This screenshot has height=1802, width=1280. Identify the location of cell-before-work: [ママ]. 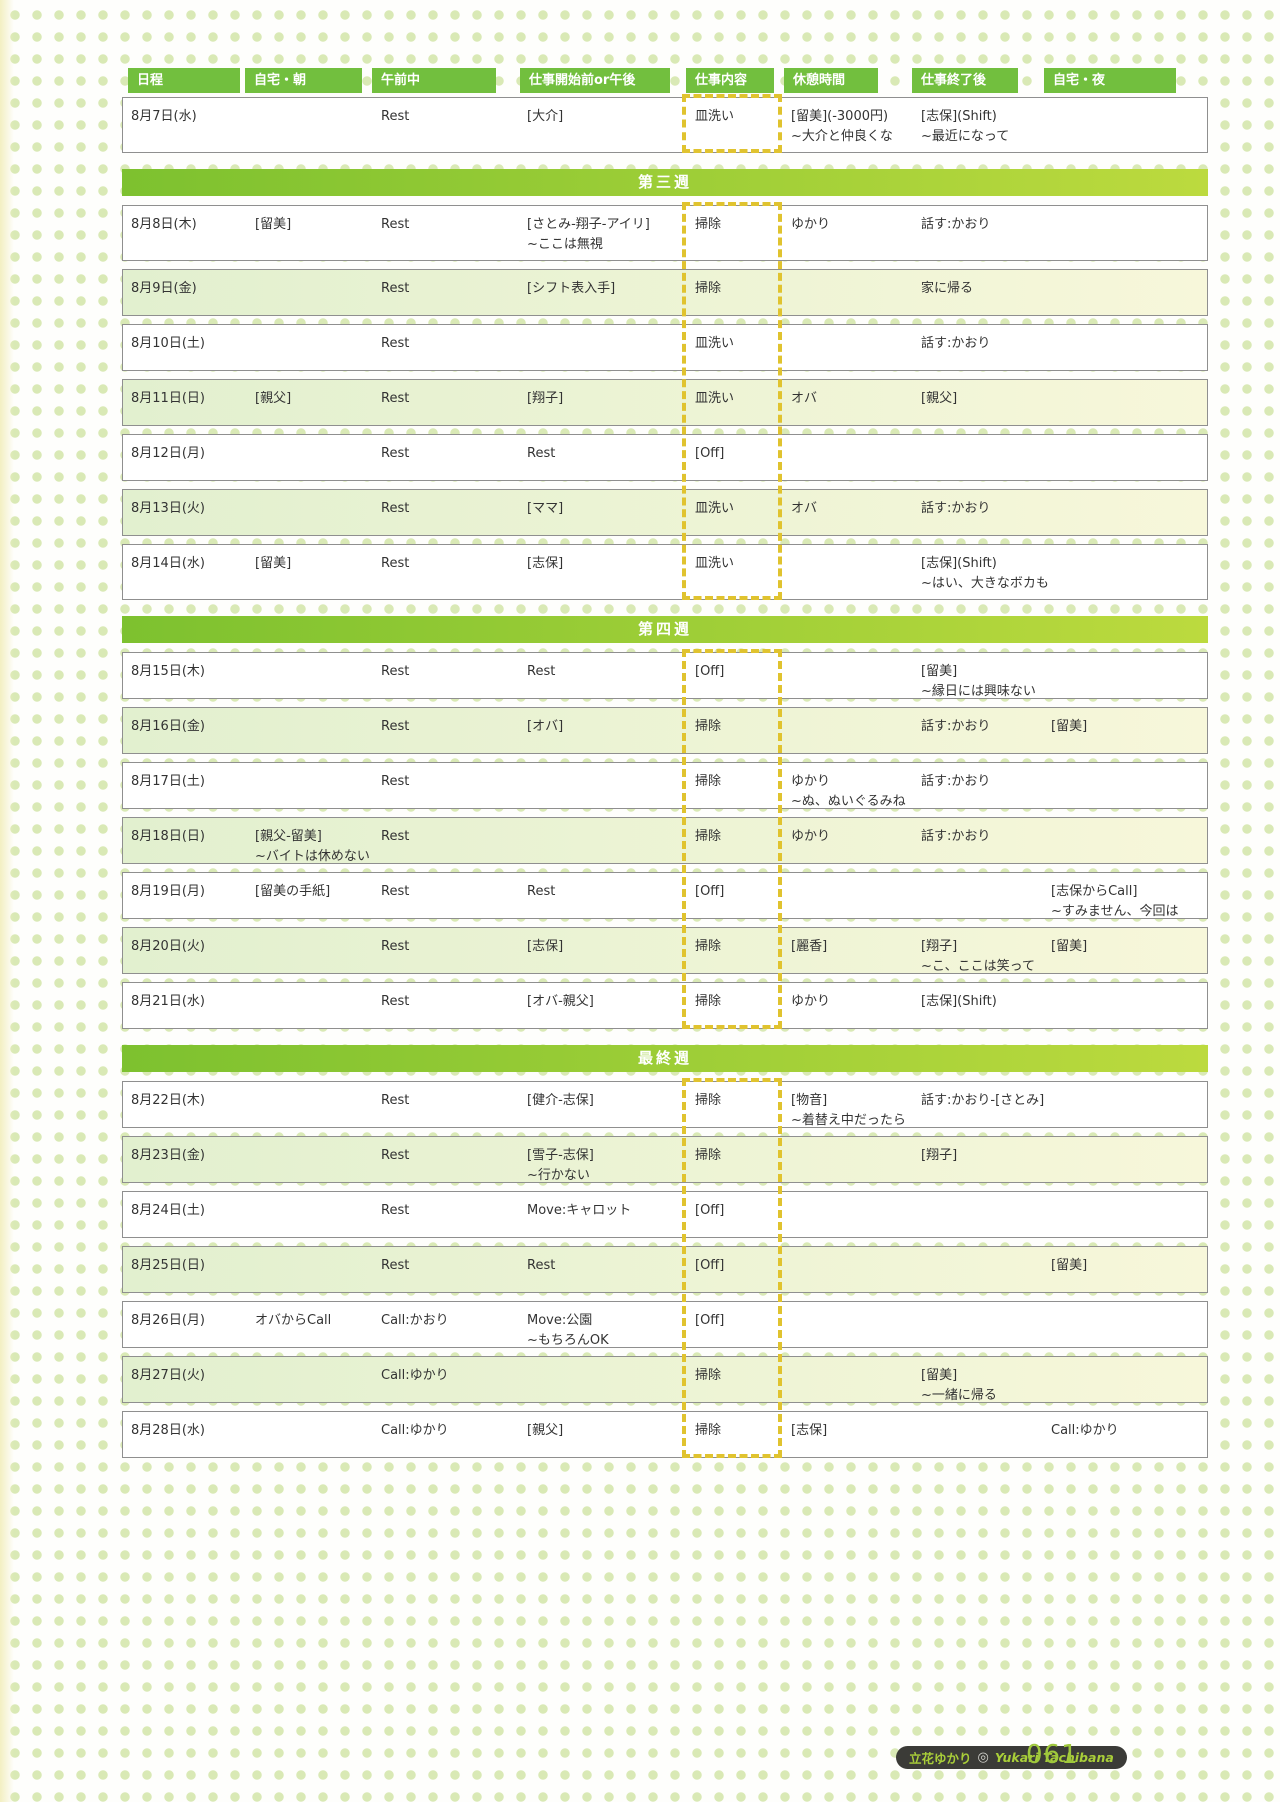
(545, 508).